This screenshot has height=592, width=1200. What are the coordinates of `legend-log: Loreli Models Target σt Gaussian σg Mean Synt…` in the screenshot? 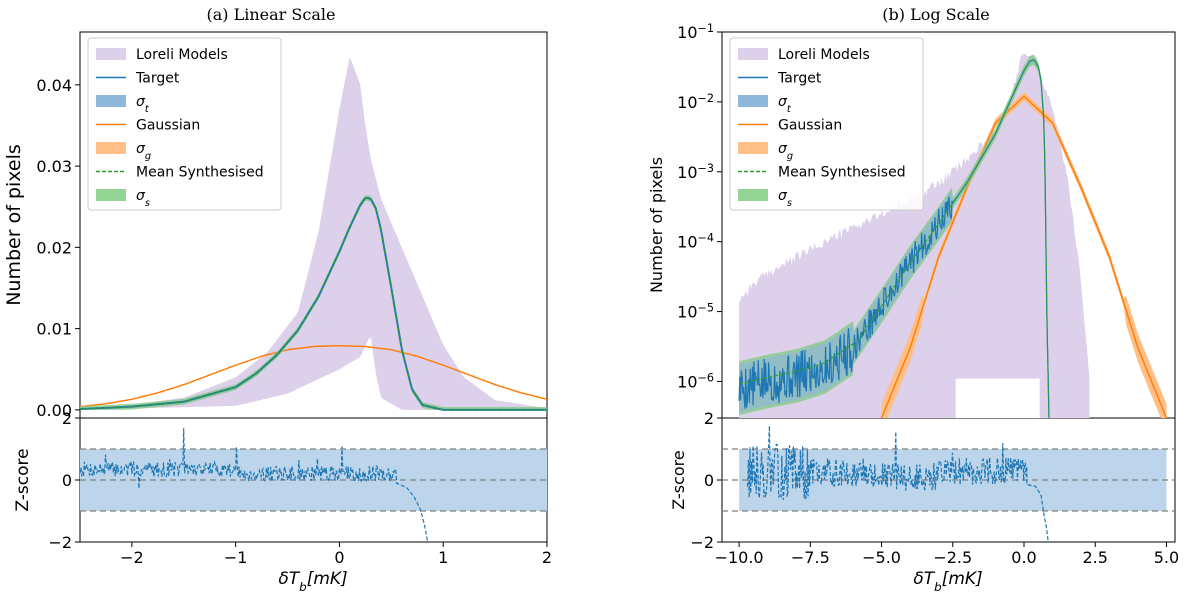 It's located at (826, 124).